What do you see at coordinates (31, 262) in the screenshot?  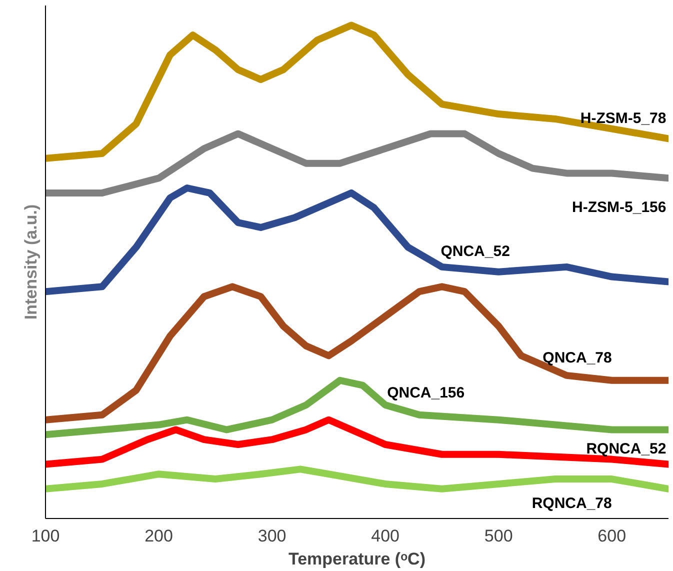 I see `y-axis-title: Intensity (a.u.)` at bounding box center [31, 262].